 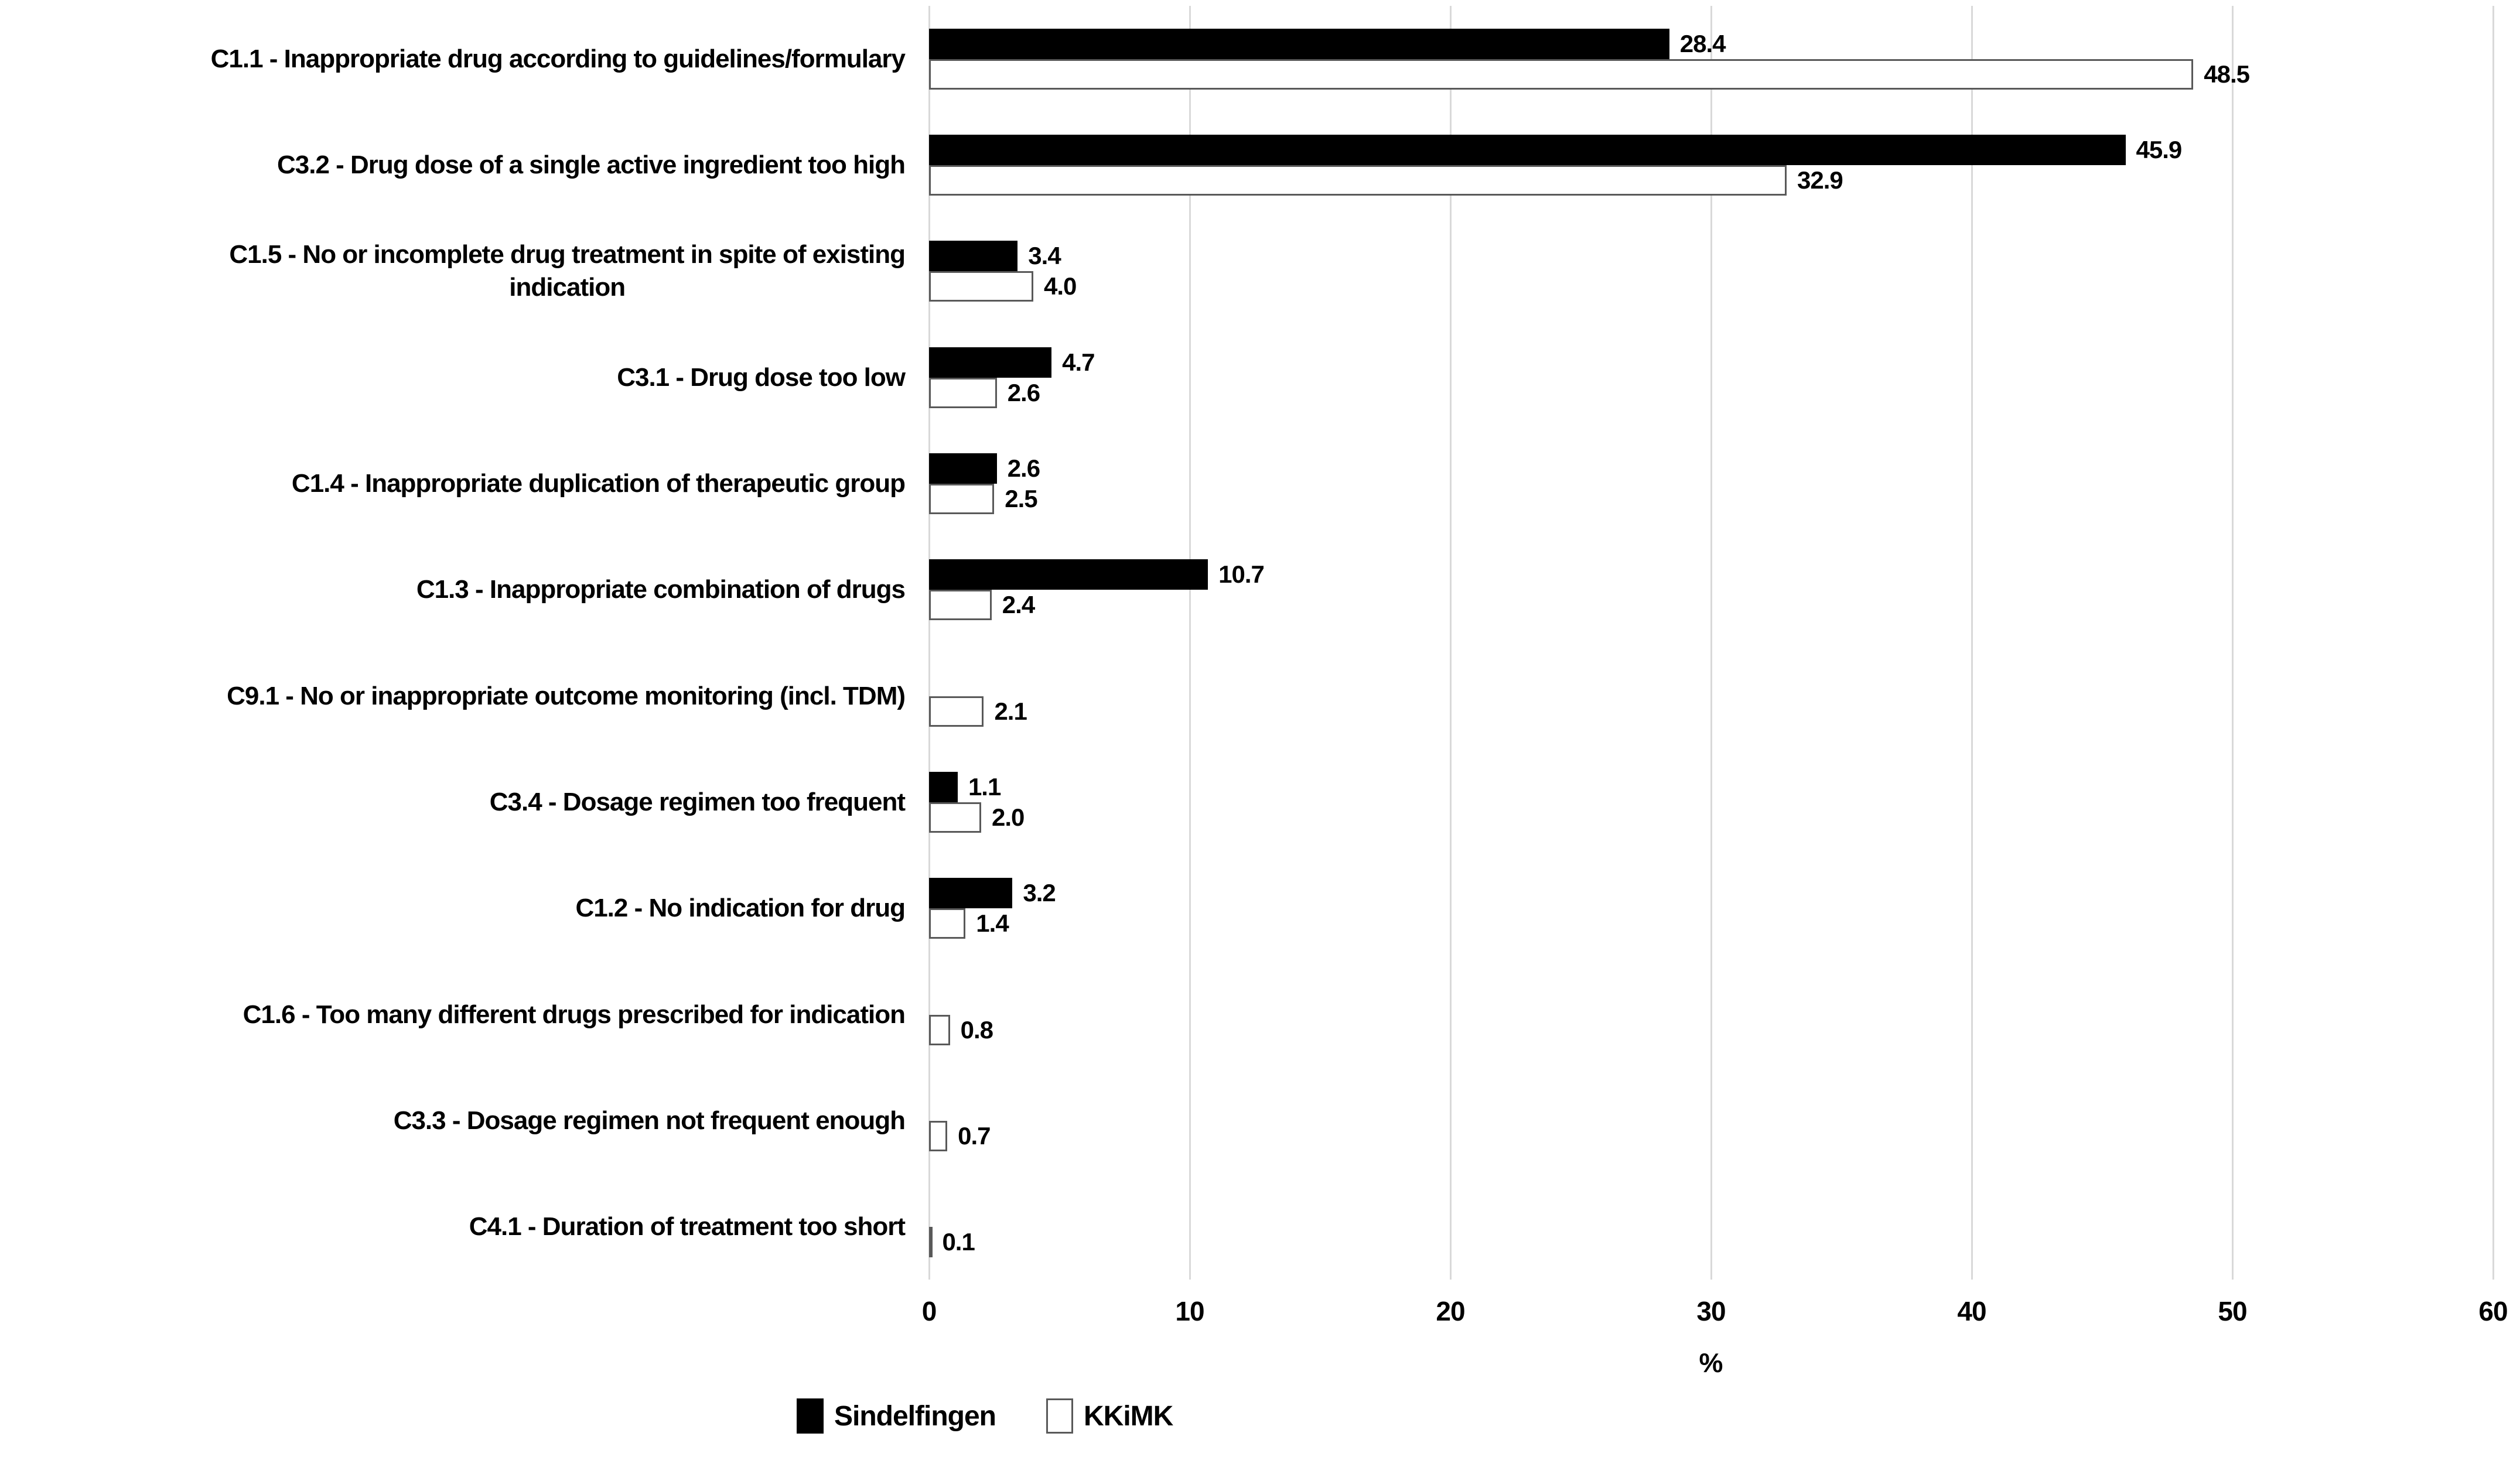 What do you see at coordinates (929, 1311) in the screenshot?
I see `x-tick-label-0: 0` at bounding box center [929, 1311].